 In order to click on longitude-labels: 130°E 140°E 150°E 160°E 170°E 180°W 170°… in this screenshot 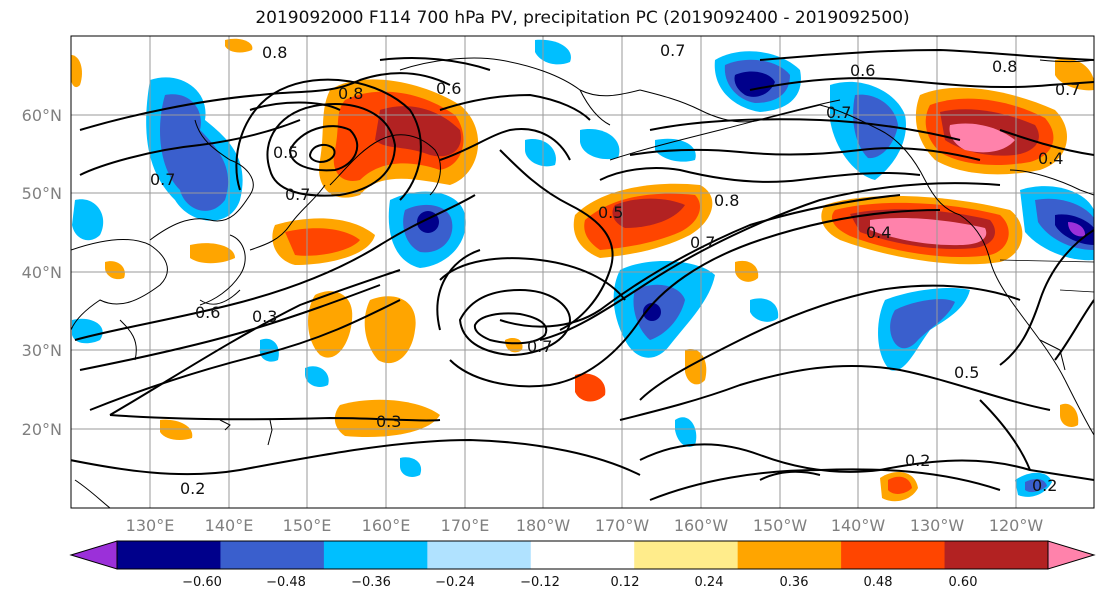, I will do `click(585, 525)`.